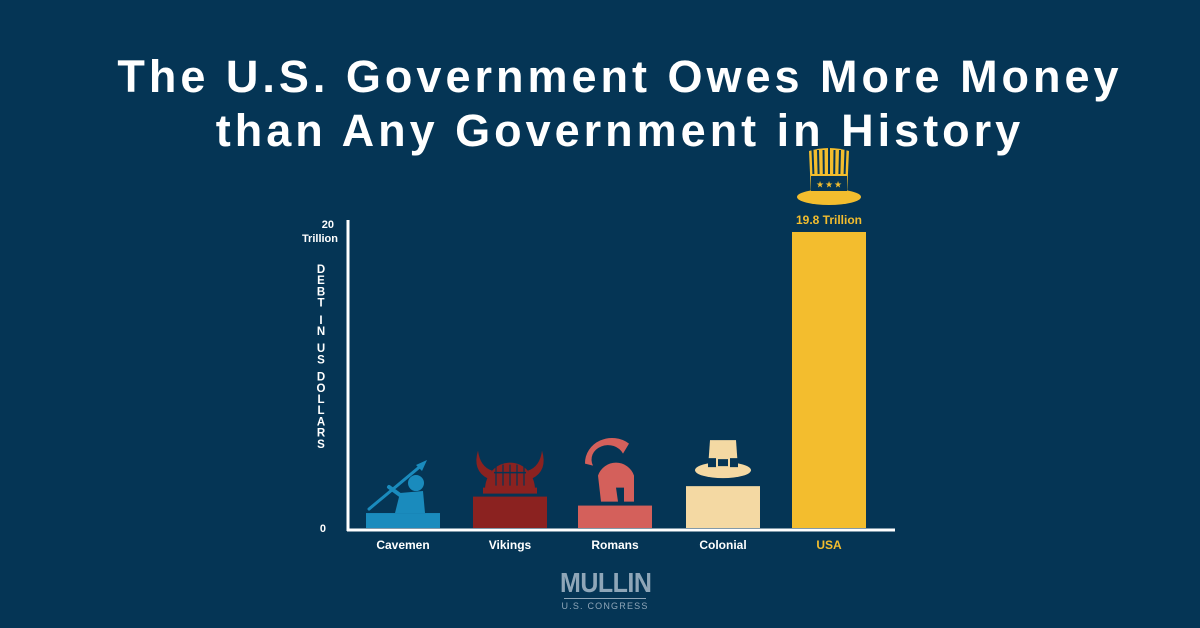 Image resolution: width=1200 pixels, height=628 pixels. What do you see at coordinates (829, 545) in the screenshot?
I see `x-tick-label-usa: USA` at bounding box center [829, 545].